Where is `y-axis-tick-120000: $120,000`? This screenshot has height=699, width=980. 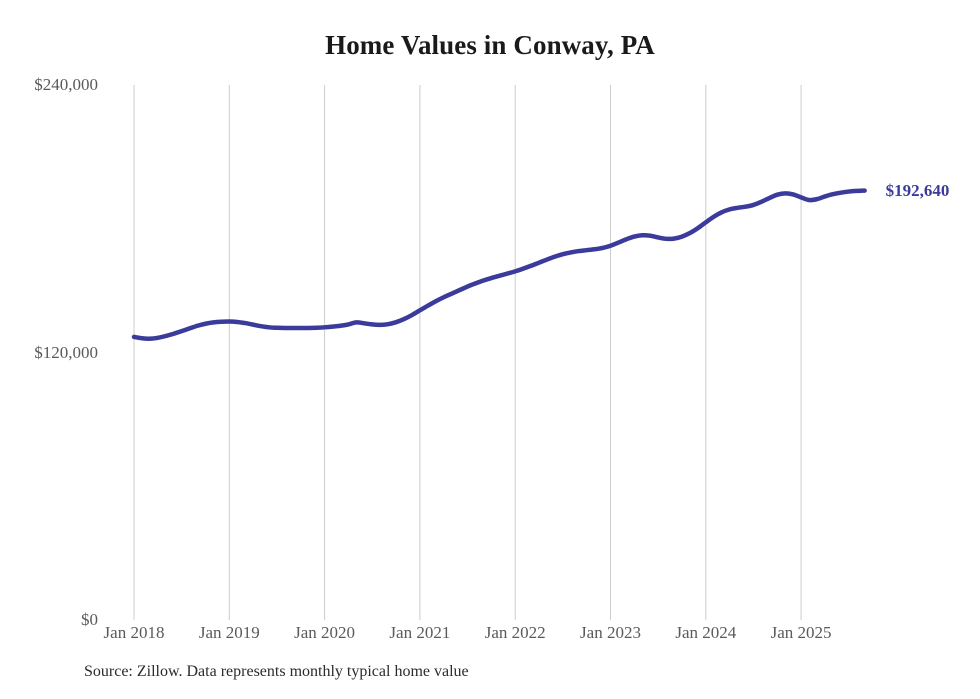
y-axis-tick-120000: $120,000 is located at coordinates (66, 352).